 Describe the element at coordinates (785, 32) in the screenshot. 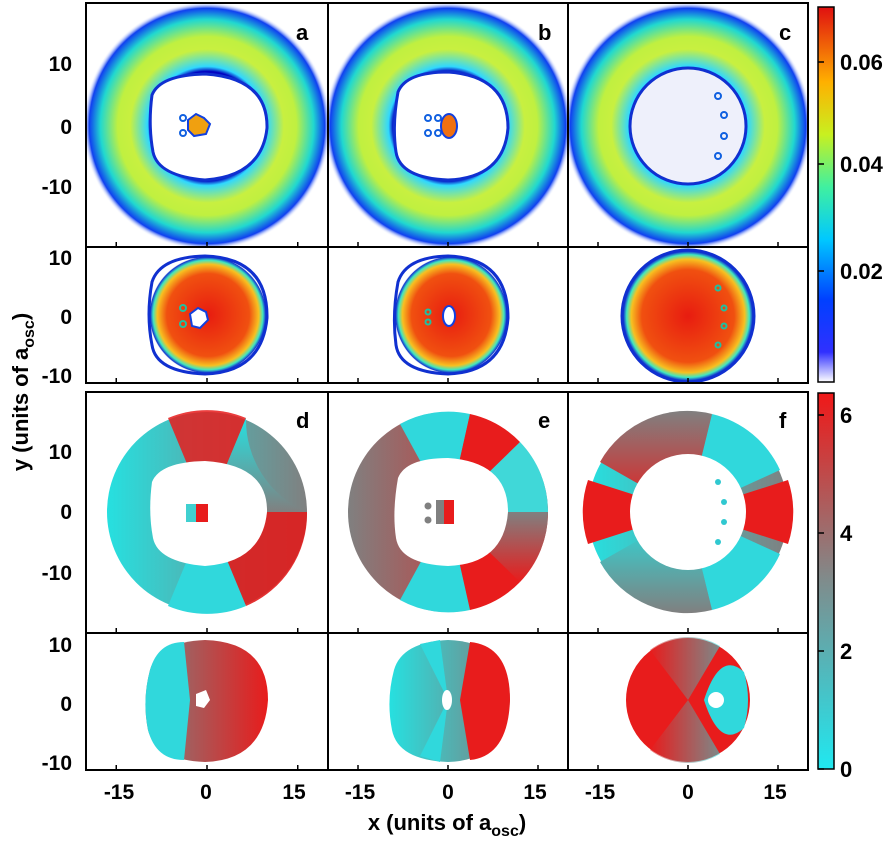

I see `panel-label-c: c` at that location.